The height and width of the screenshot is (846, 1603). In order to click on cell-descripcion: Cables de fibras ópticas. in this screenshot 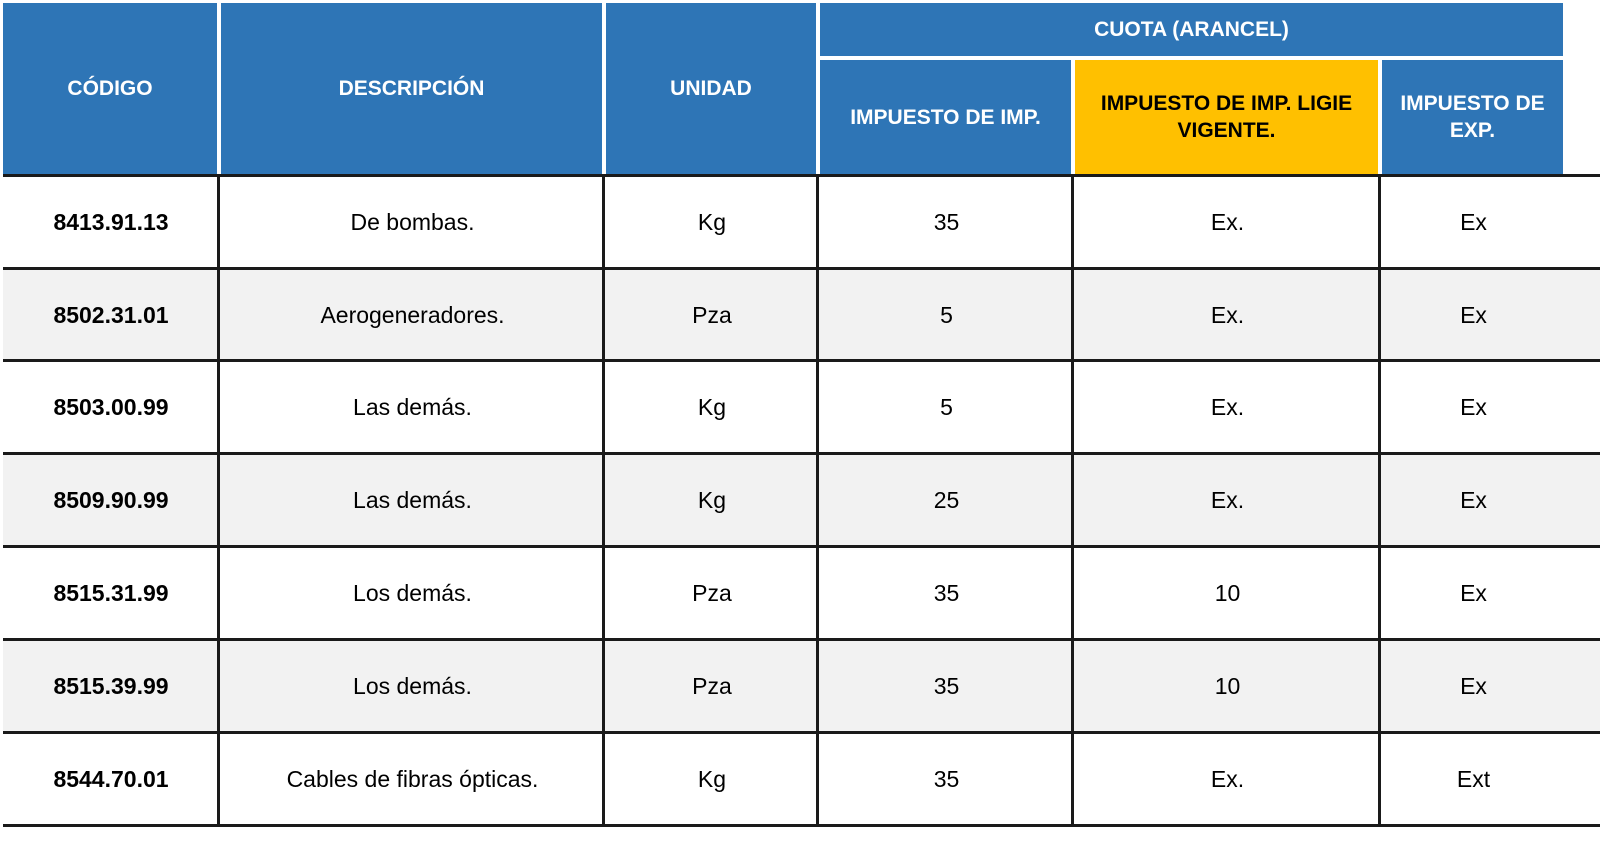, I will do `click(412, 778)`.